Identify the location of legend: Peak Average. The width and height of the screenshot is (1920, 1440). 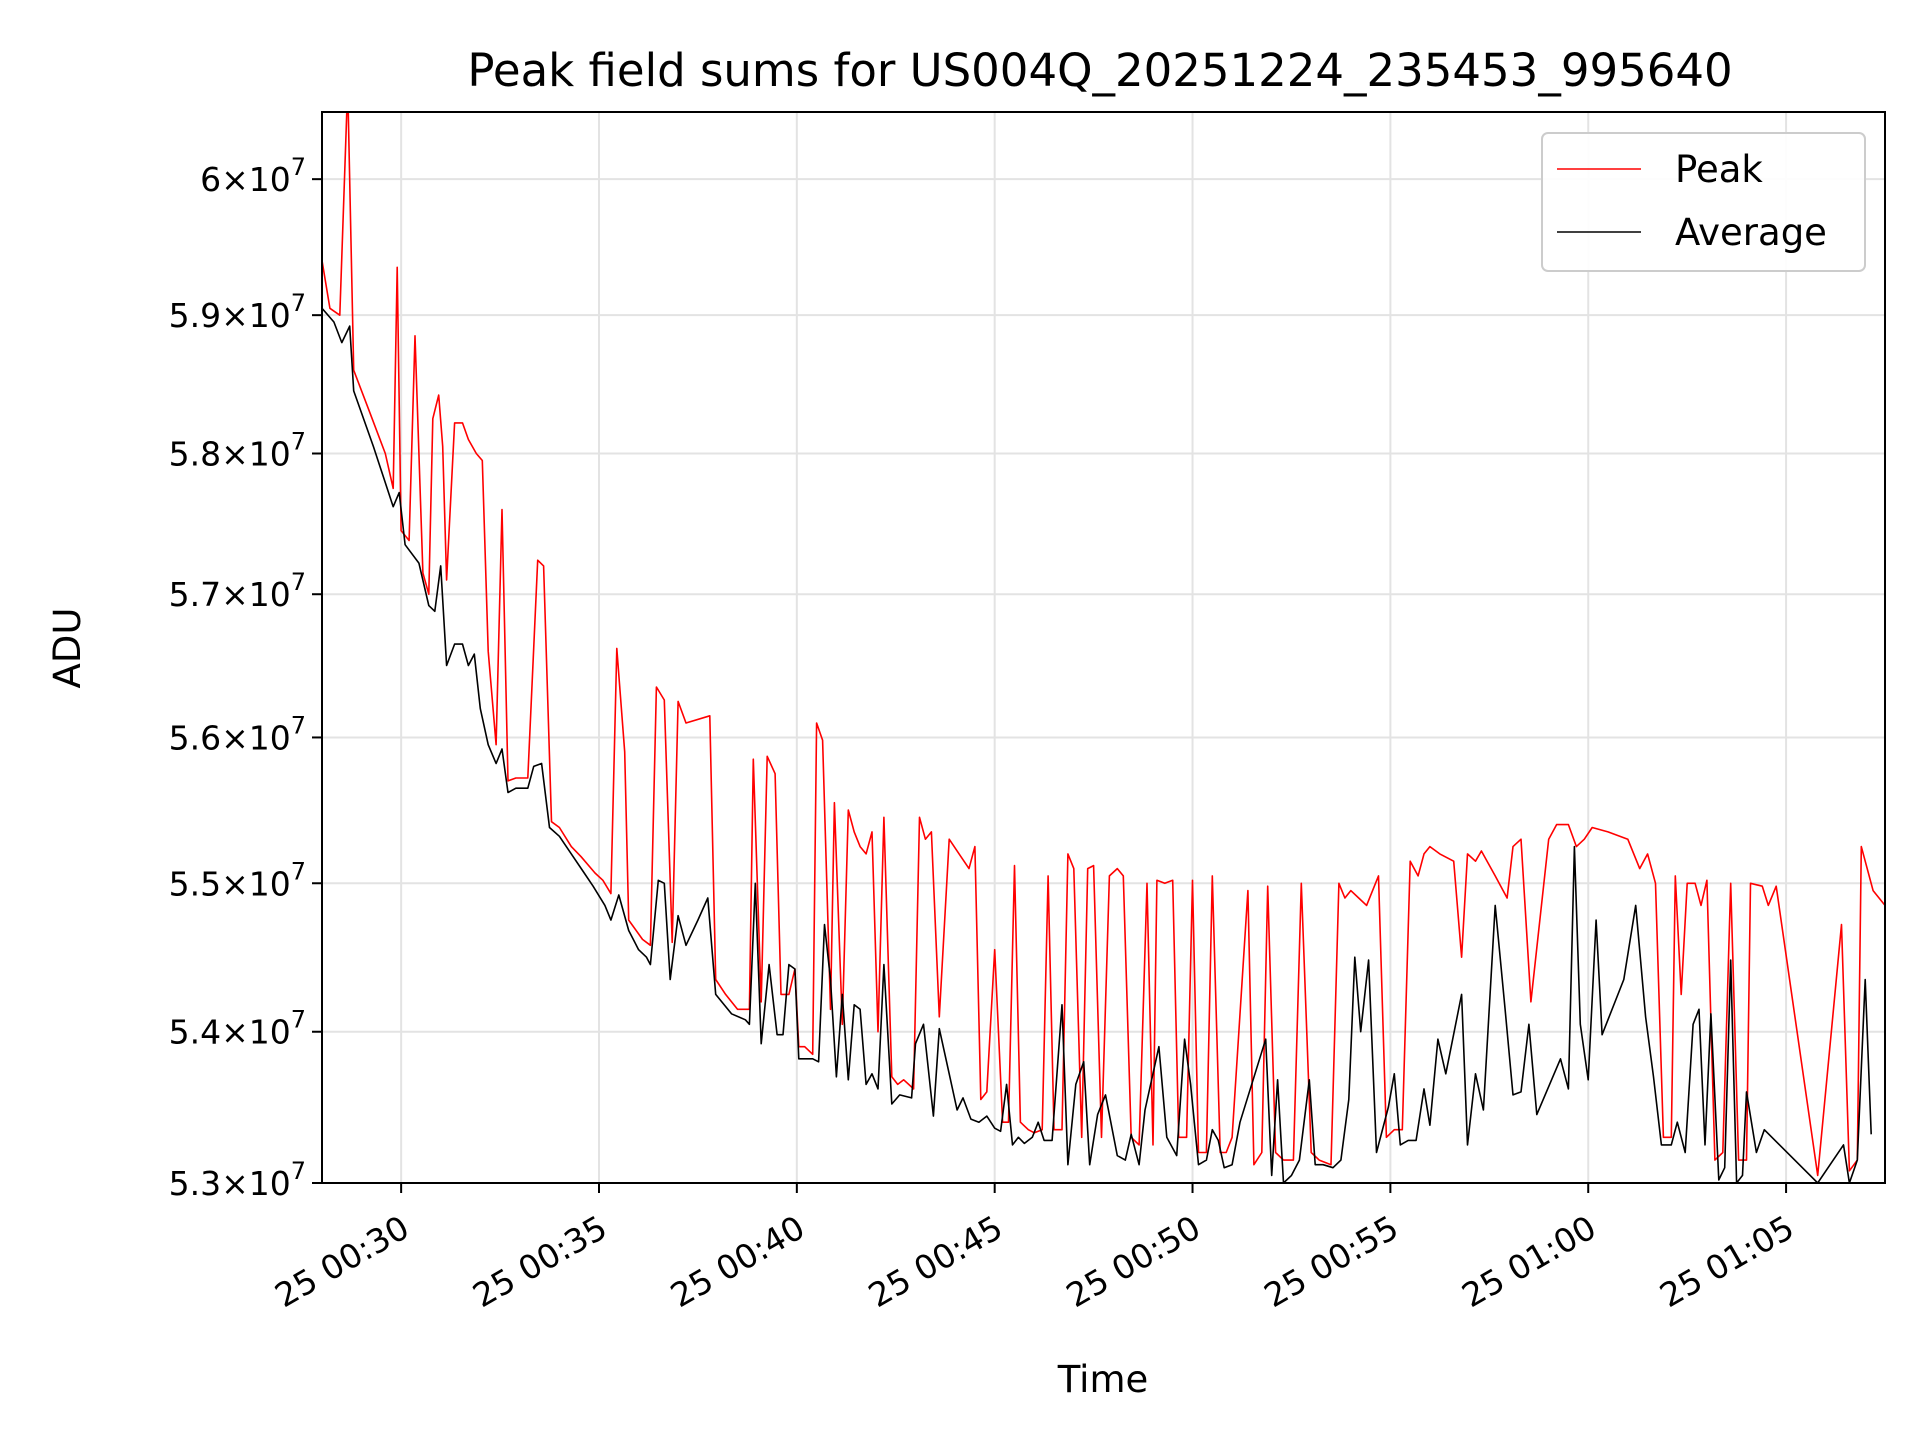
(1703, 202).